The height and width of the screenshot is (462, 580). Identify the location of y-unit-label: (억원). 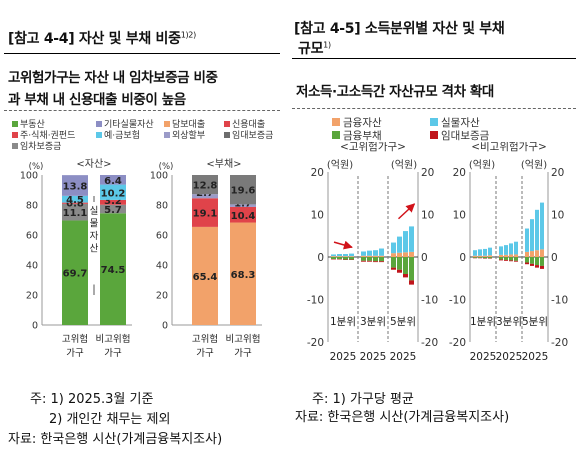
(340, 165).